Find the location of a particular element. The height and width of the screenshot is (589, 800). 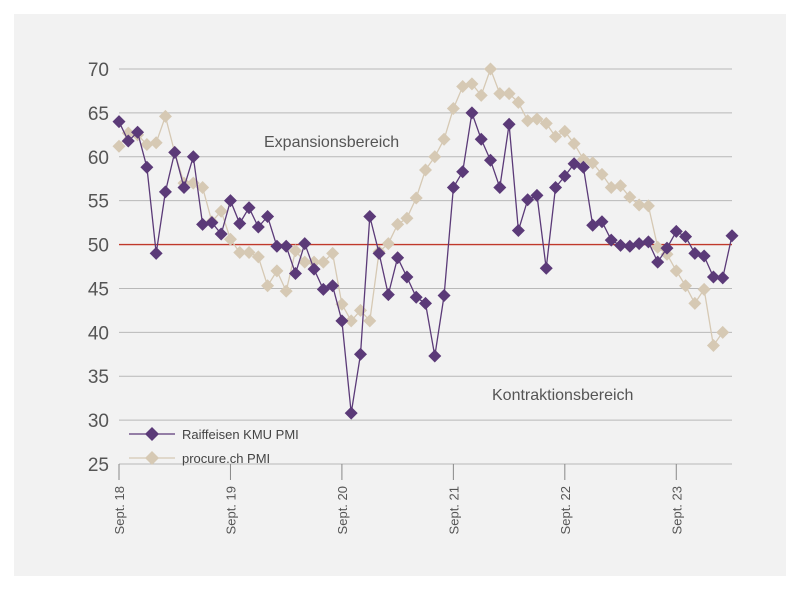

y-tick-label: 35 is located at coordinates (98, 377).